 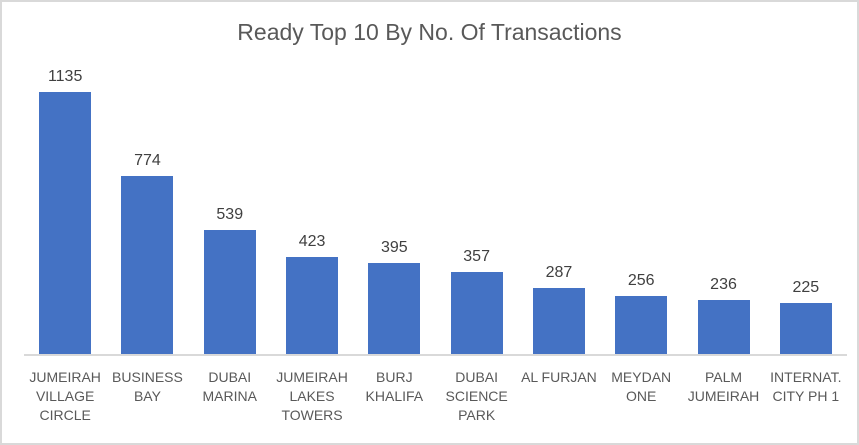 What do you see at coordinates (723, 208) in the screenshot?
I see `bar-group: 236` at bounding box center [723, 208].